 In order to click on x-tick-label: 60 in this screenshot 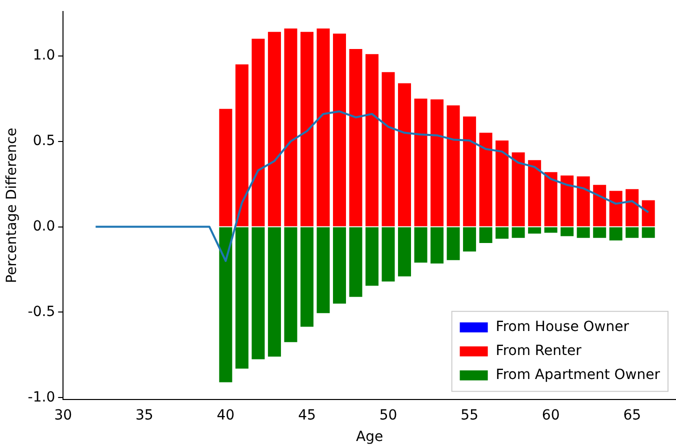, I will do `click(551, 415)`.